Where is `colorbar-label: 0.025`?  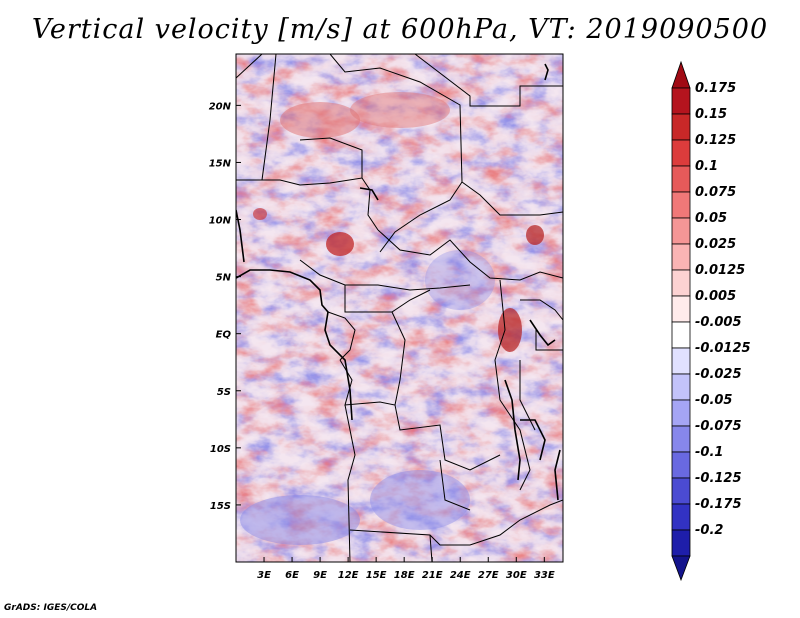
colorbar-label: 0.025 is located at coordinates (715, 244).